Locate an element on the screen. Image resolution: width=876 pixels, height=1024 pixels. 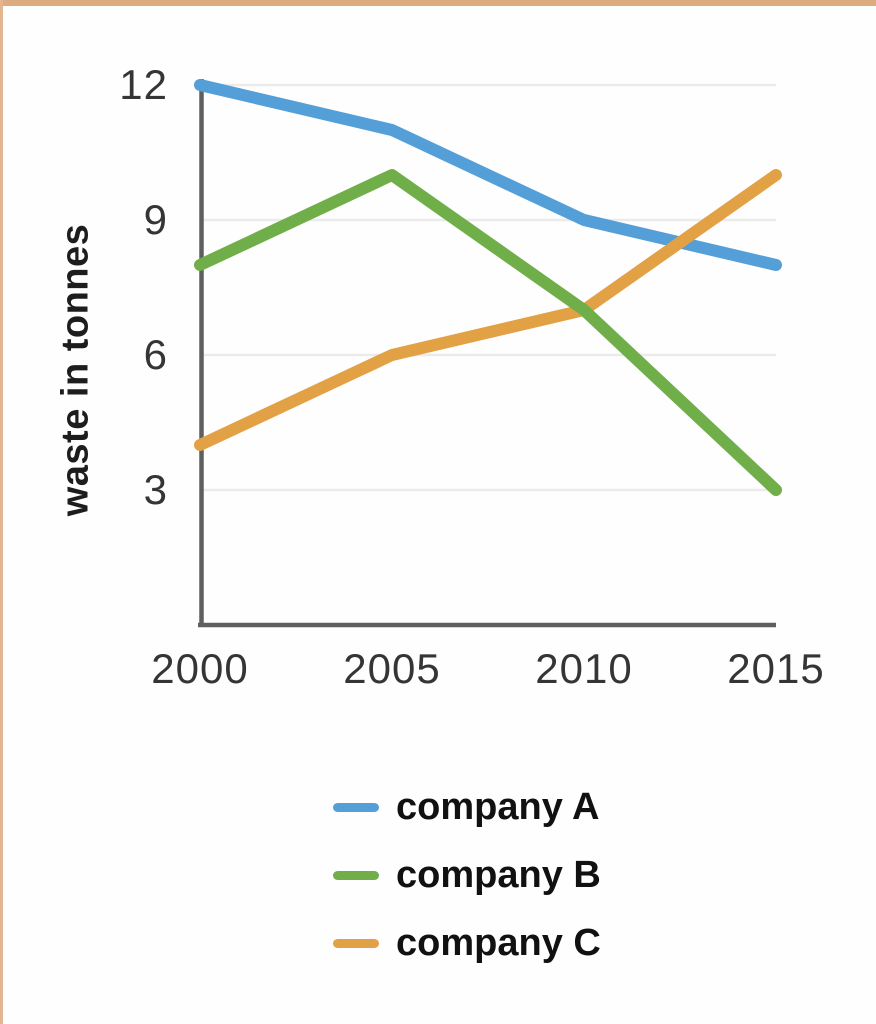
legend-item-company-c: company C is located at coordinates (467, 943).